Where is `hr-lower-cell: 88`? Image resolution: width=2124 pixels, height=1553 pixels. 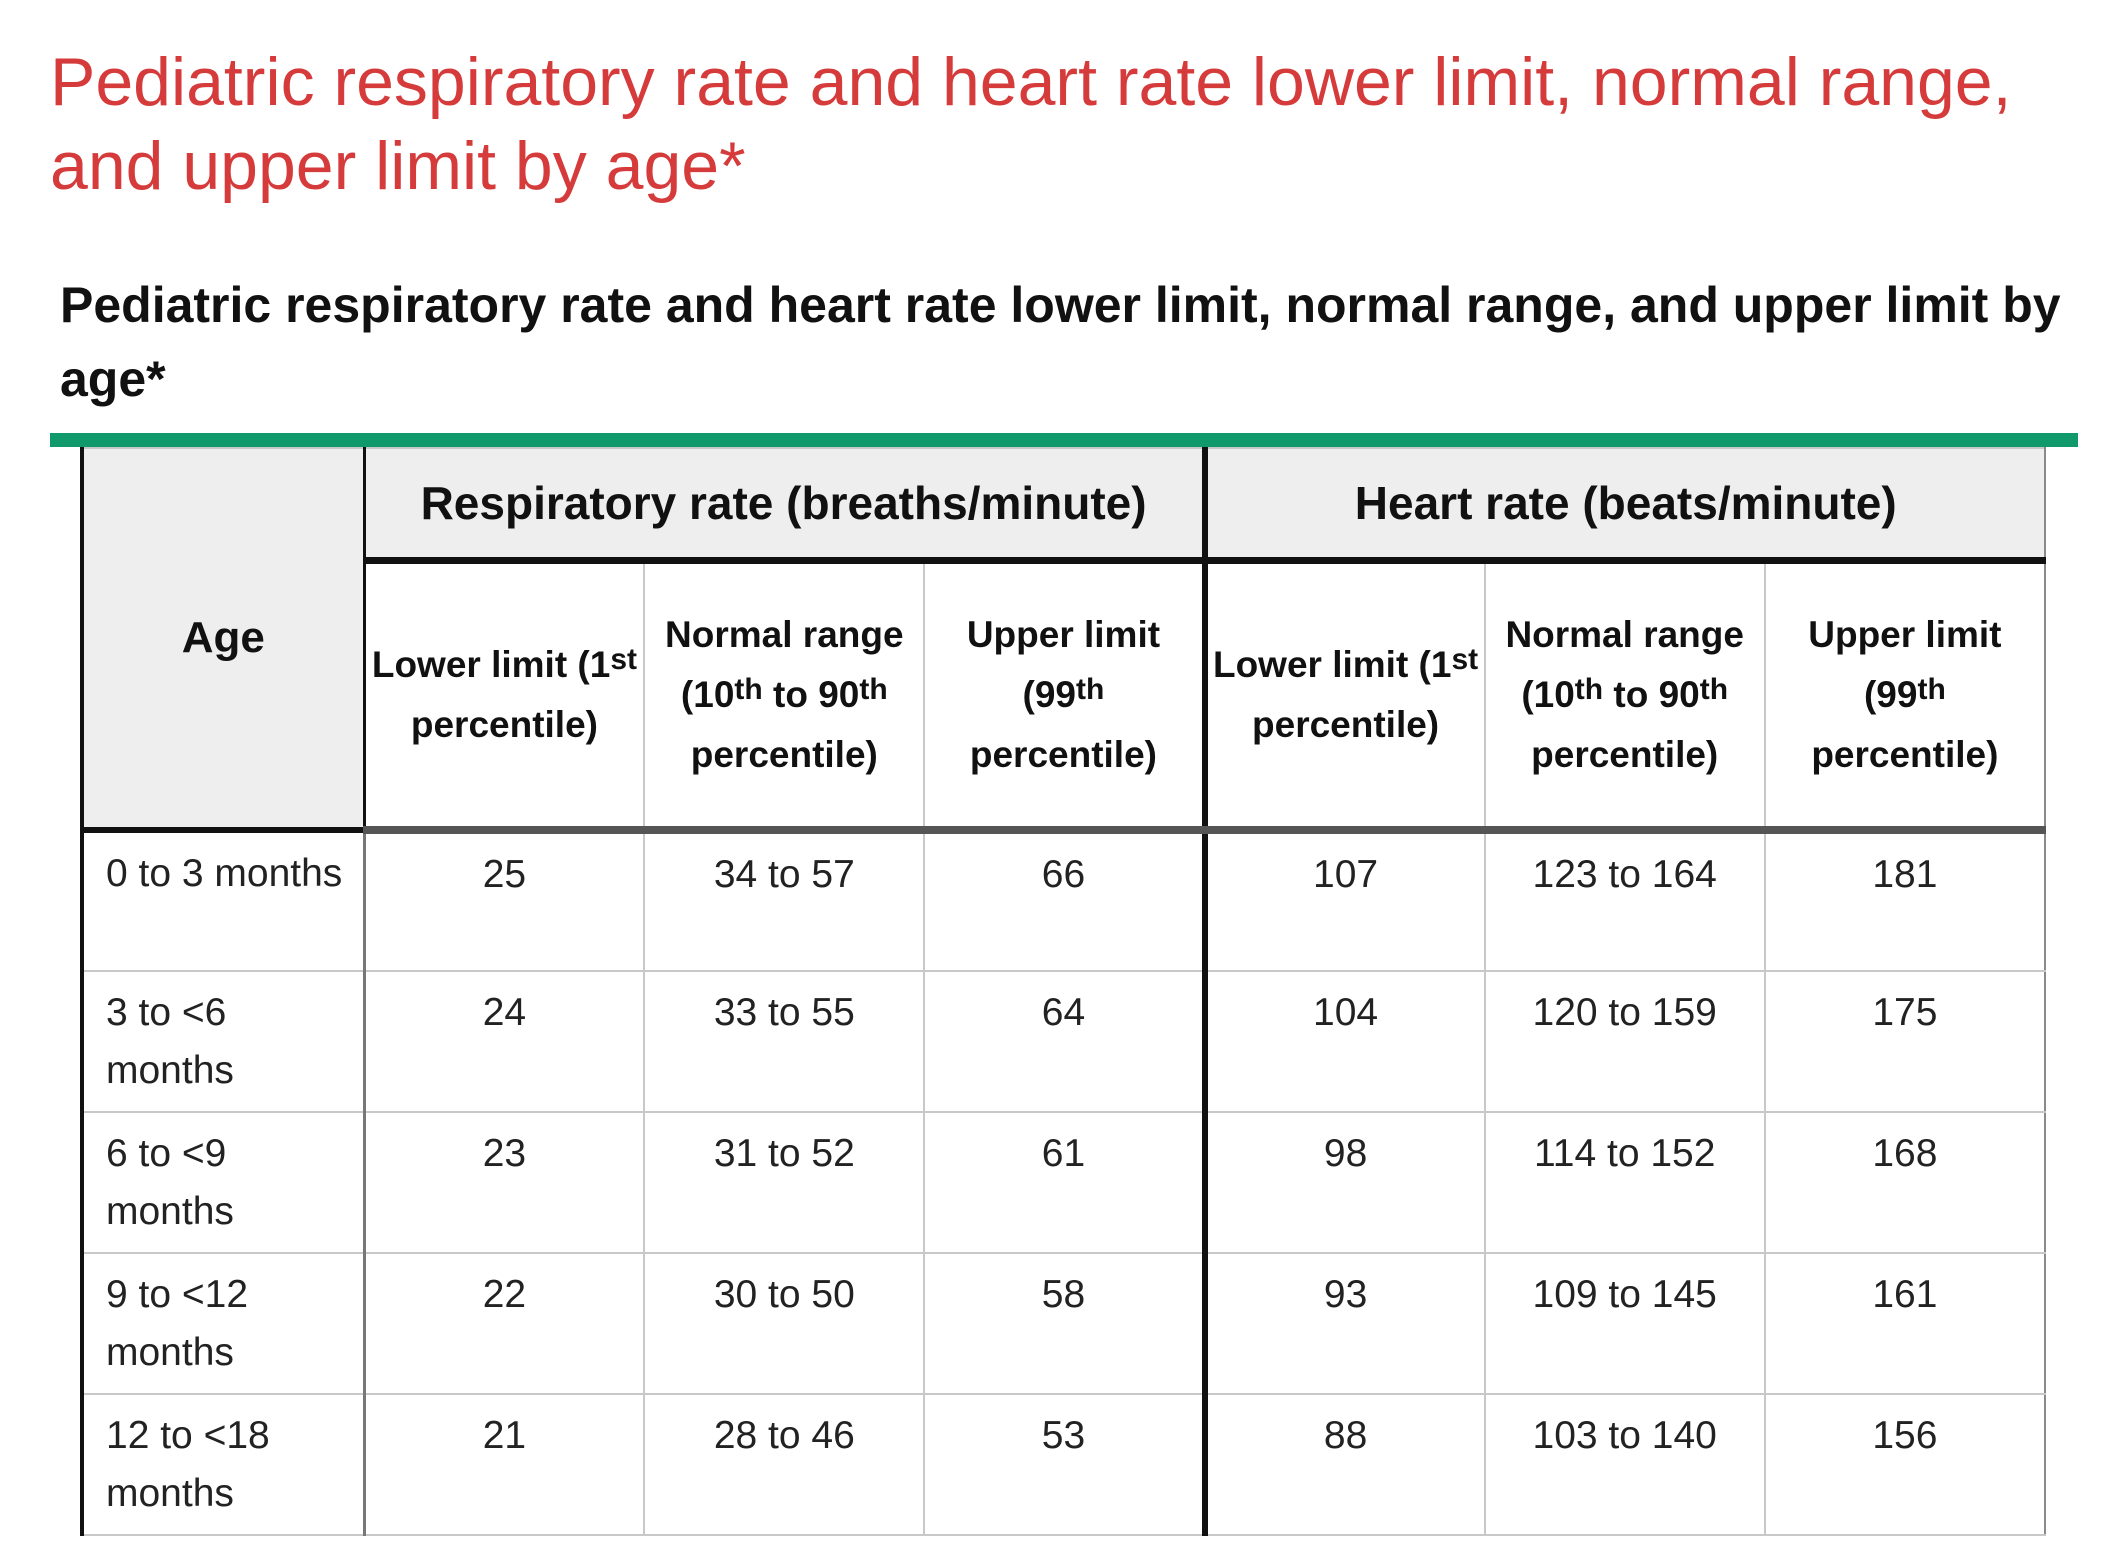
hr-lower-cell: 88 is located at coordinates (1344, 1464).